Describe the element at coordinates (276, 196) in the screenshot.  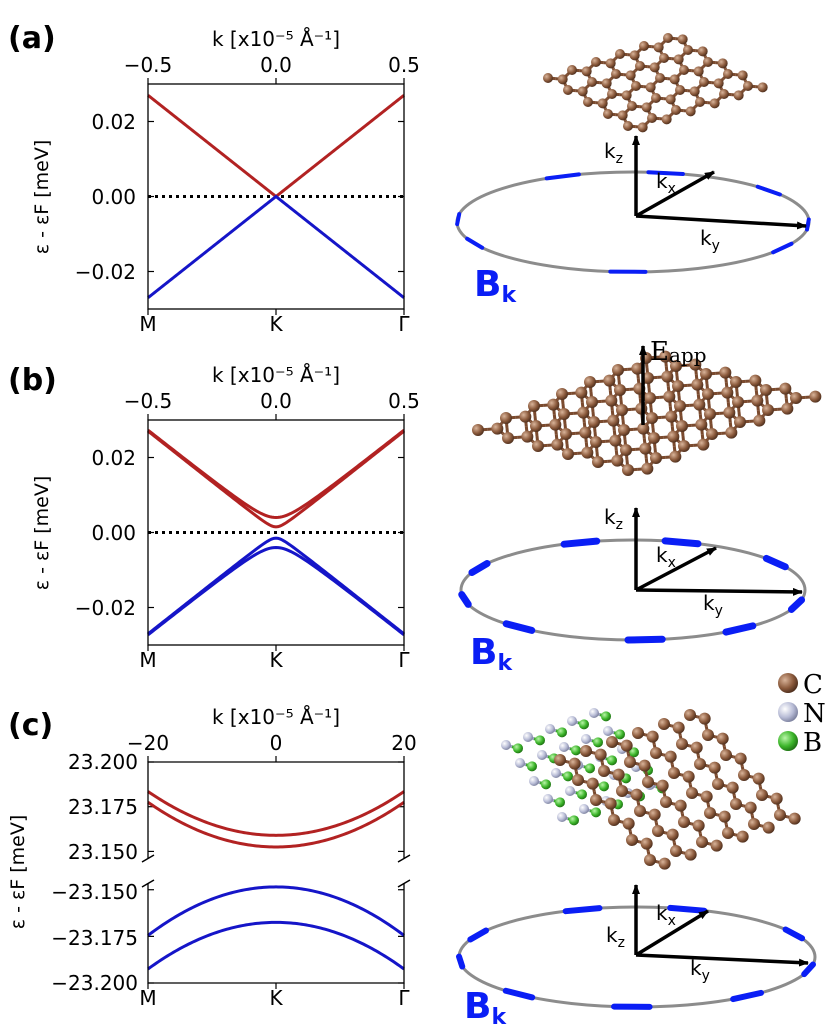
I see `chart-a-plot-area` at that location.